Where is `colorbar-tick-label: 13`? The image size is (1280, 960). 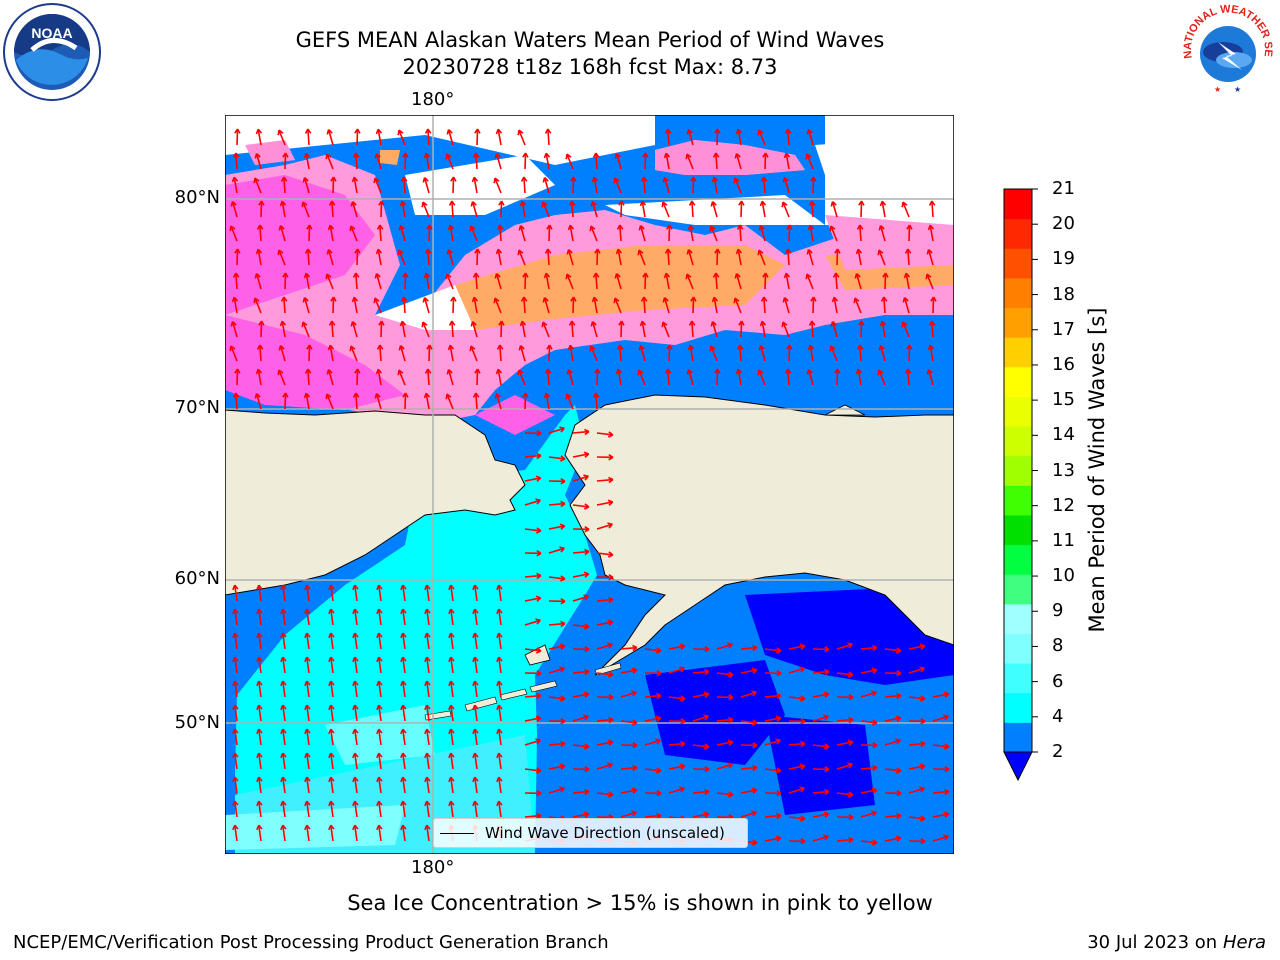
colorbar-tick-label: 13 is located at coordinates (1063, 470).